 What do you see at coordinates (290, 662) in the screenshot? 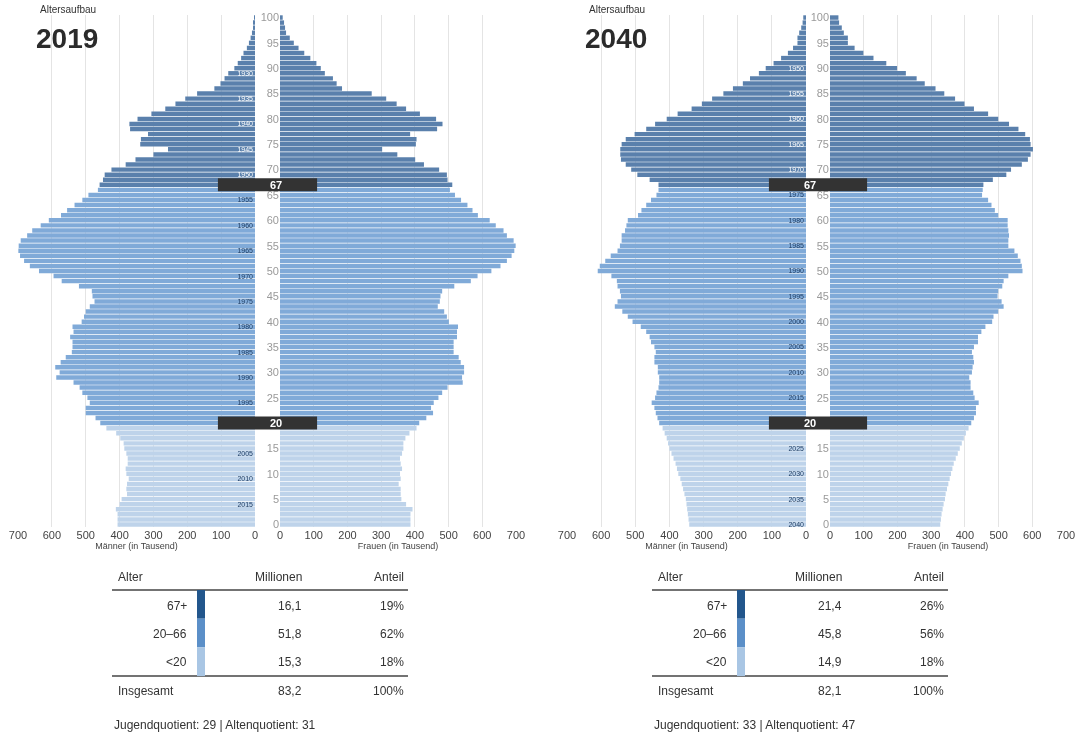
I see `text: 15,3` at bounding box center [290, 662].